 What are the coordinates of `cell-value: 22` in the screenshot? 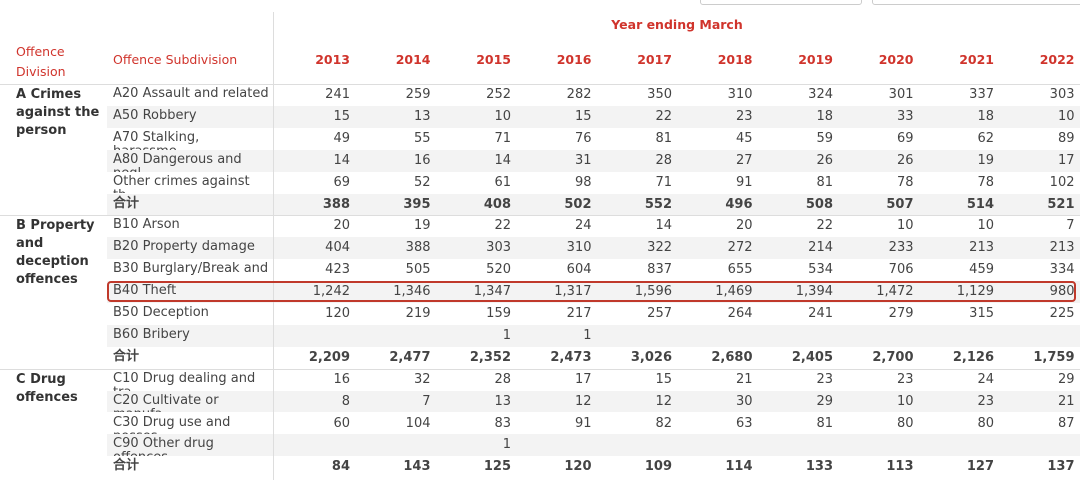 It's located at (502, 226).